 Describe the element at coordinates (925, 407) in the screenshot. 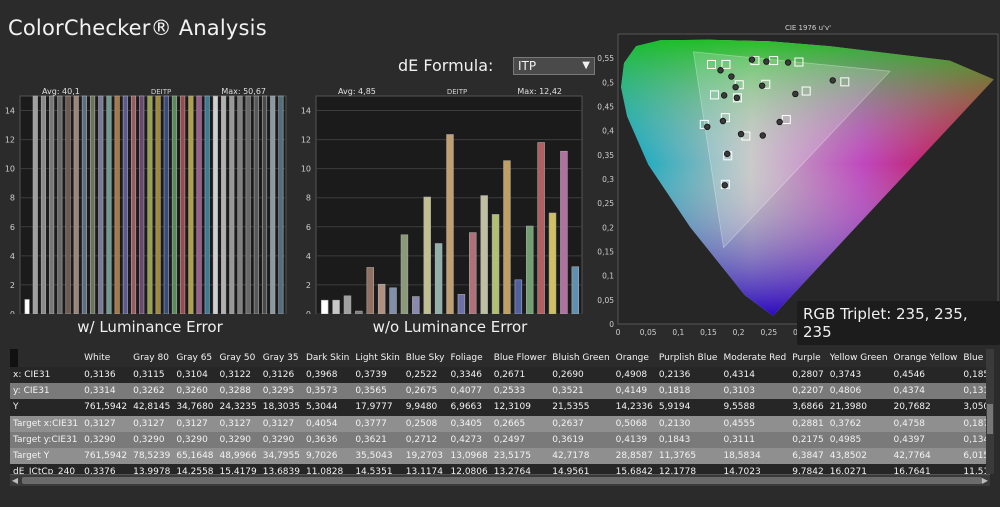

I see `table-cell: 20,7682` at that location.